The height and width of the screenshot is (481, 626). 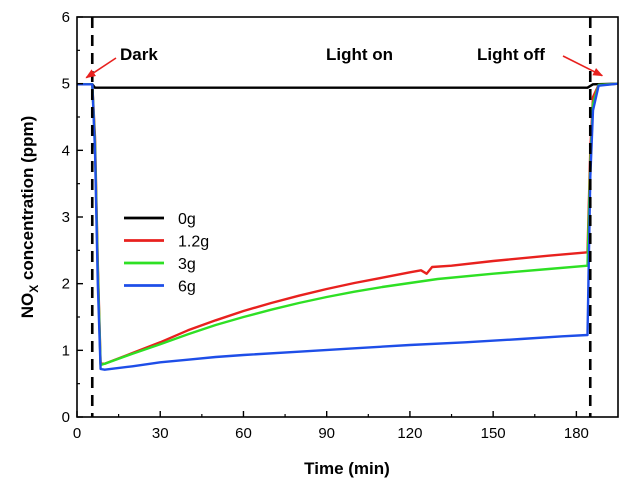 I want to click on legend-label-2: 3g, so click(x=187, y=264).